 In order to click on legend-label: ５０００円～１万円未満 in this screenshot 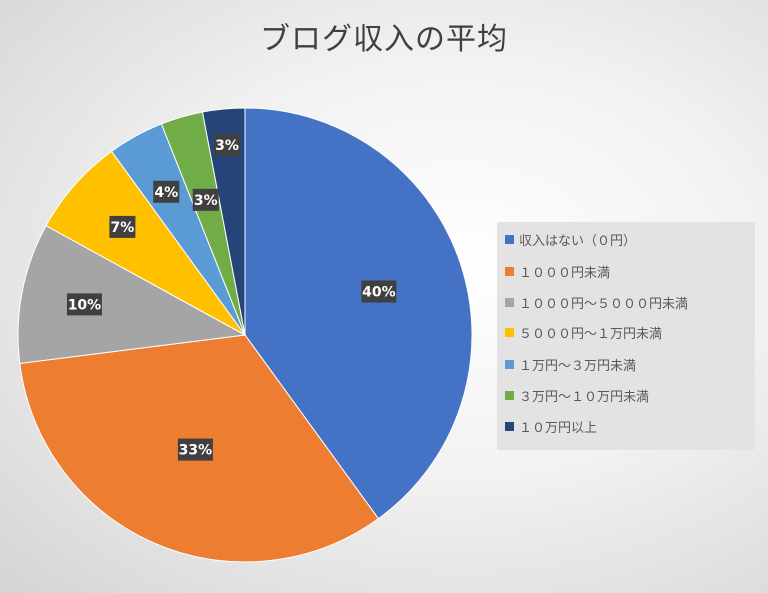, I will do `click(591, 334)`.